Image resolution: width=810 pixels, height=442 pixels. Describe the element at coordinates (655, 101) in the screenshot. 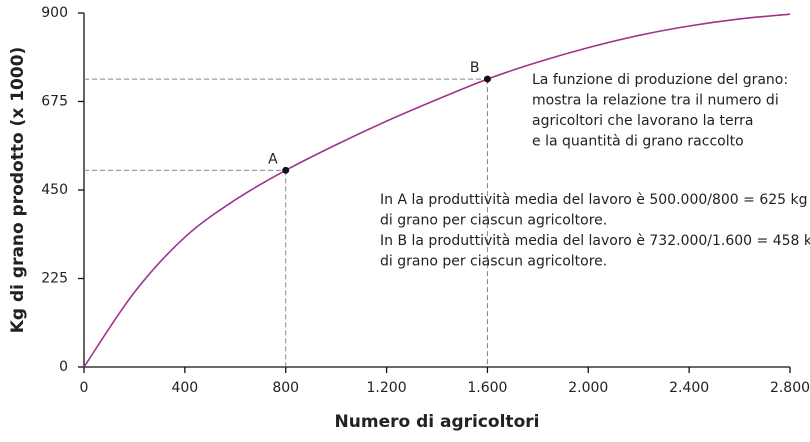

I see `annotation: mostra la relazione tra il numero di` at that location.